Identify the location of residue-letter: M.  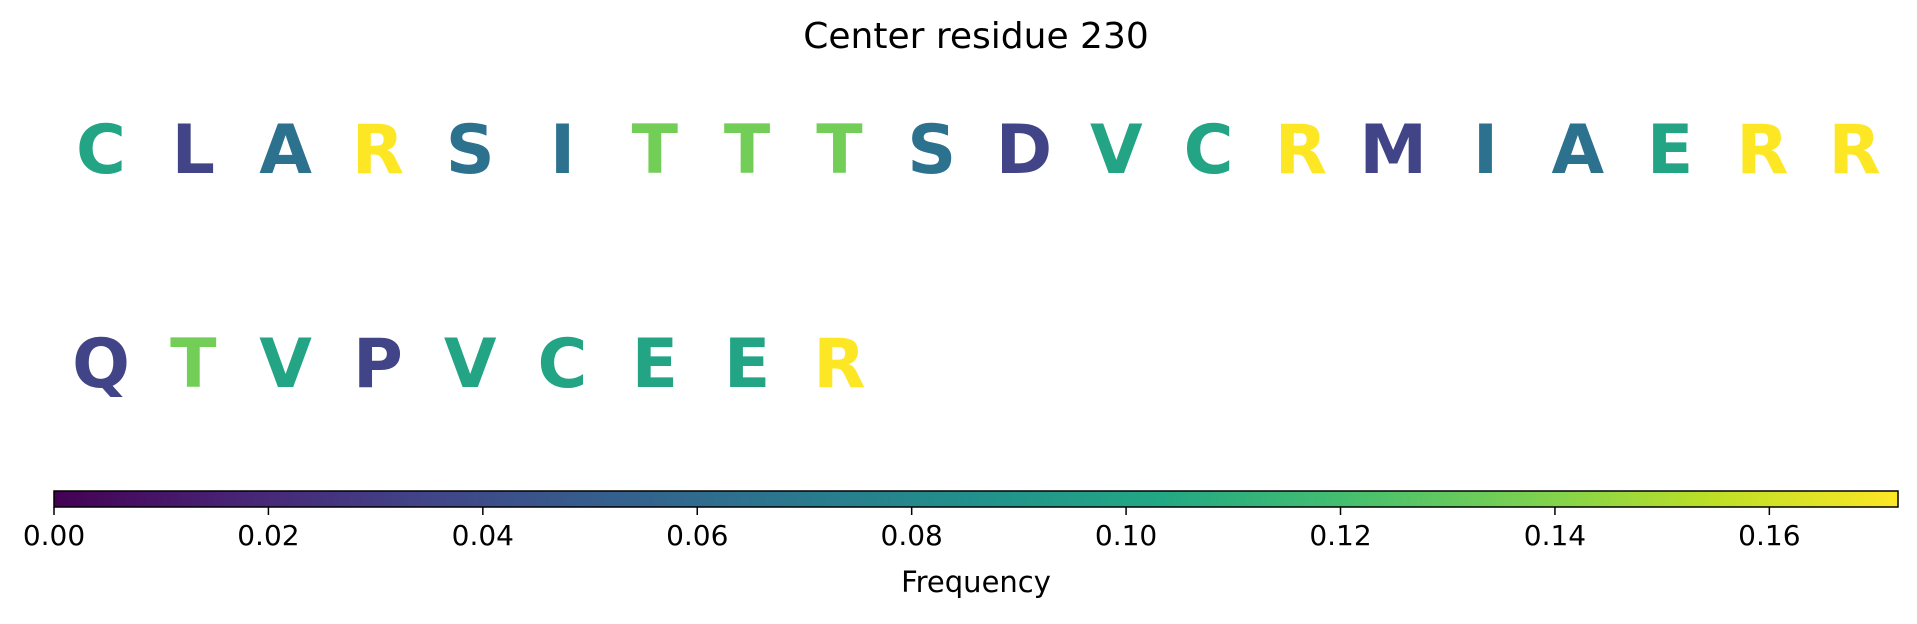
(1393, 150).